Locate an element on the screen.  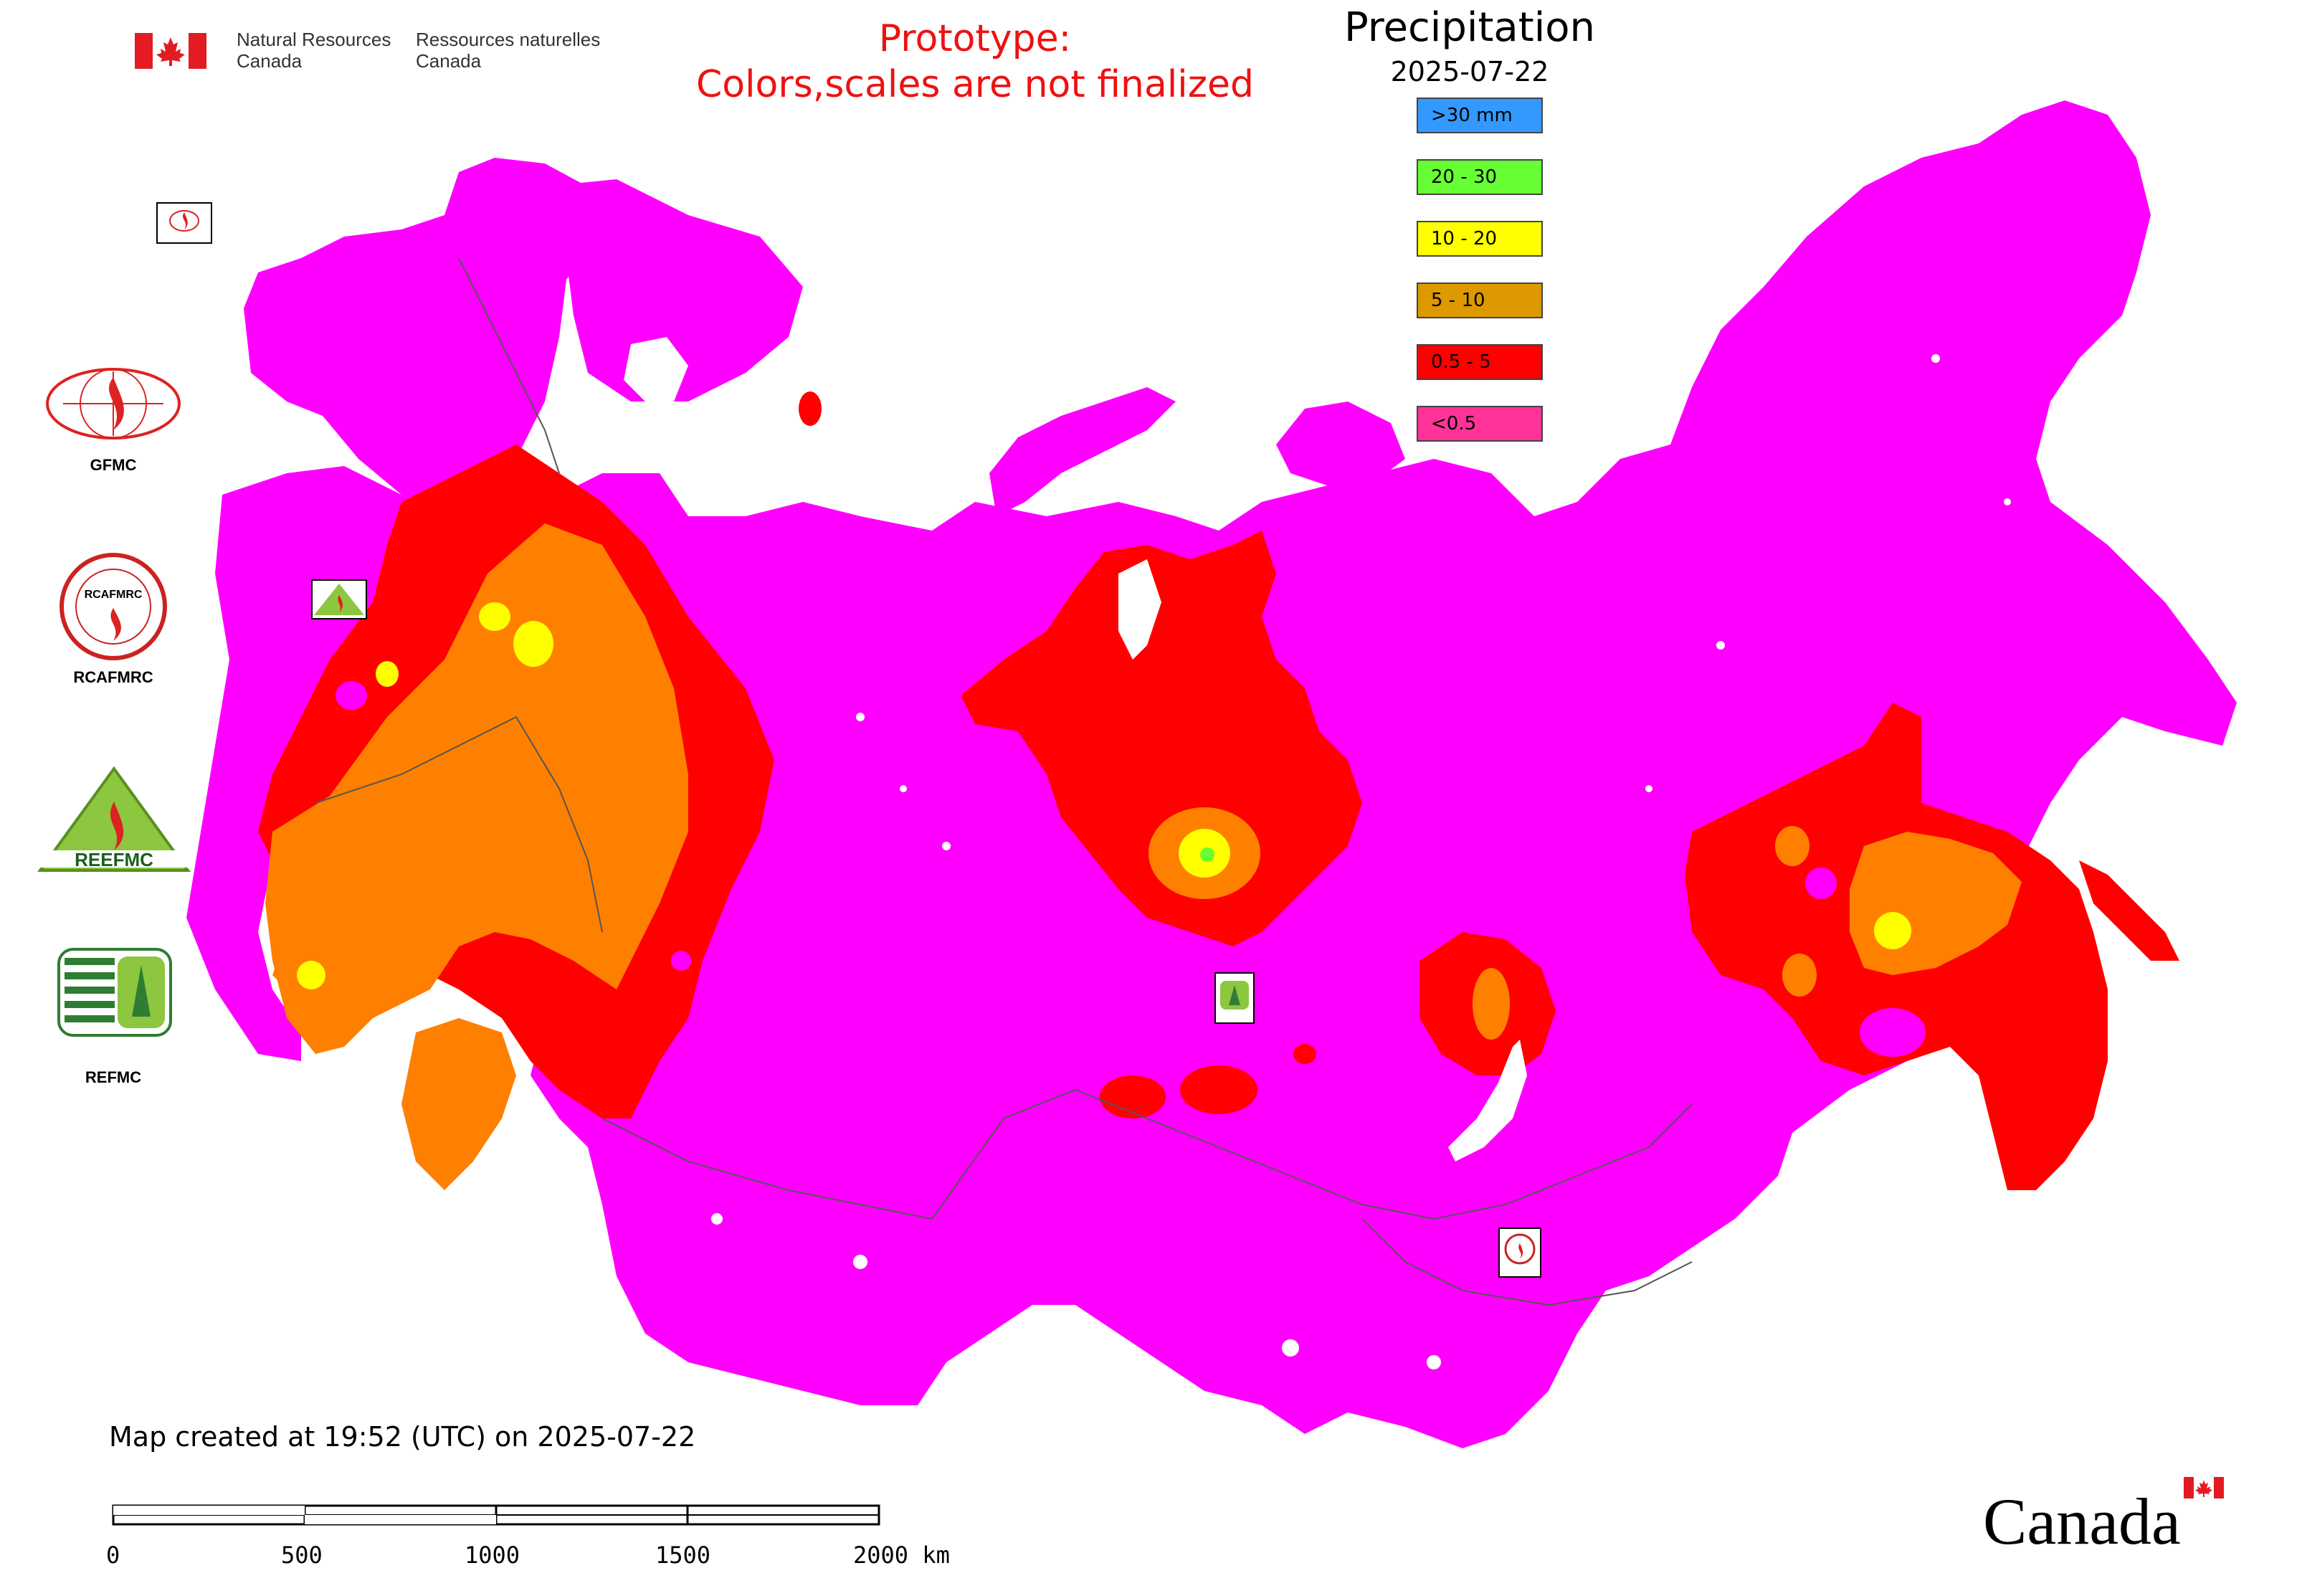
legend-item-gt-30: >30 mm is located at coordinates (1480, 115).